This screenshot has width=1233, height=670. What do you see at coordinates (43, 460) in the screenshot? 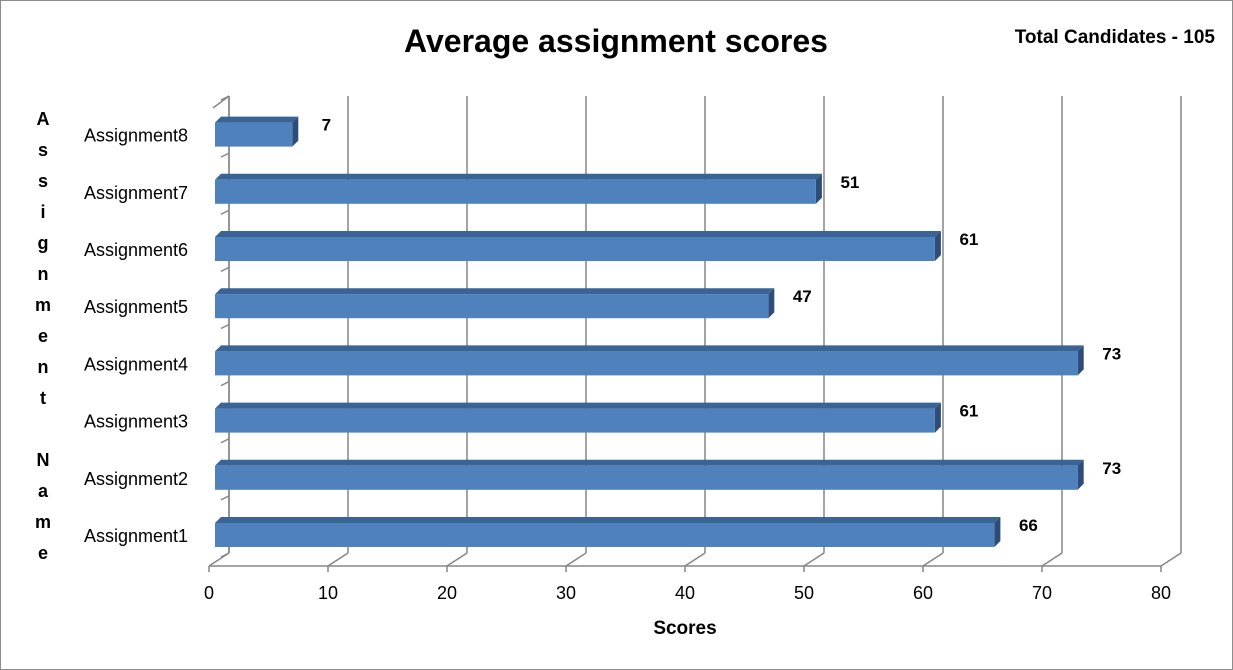
I see `y-axis-label-letter: N` at bounding box center [43, 460].